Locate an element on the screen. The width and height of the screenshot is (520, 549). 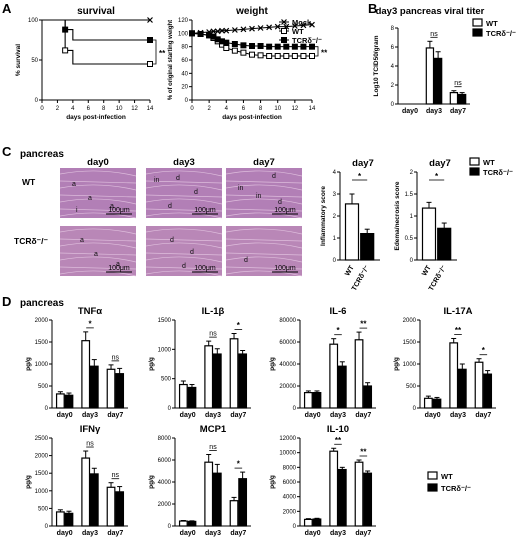
x-axis-label: days post-infection is located at coordinates (96, 117).